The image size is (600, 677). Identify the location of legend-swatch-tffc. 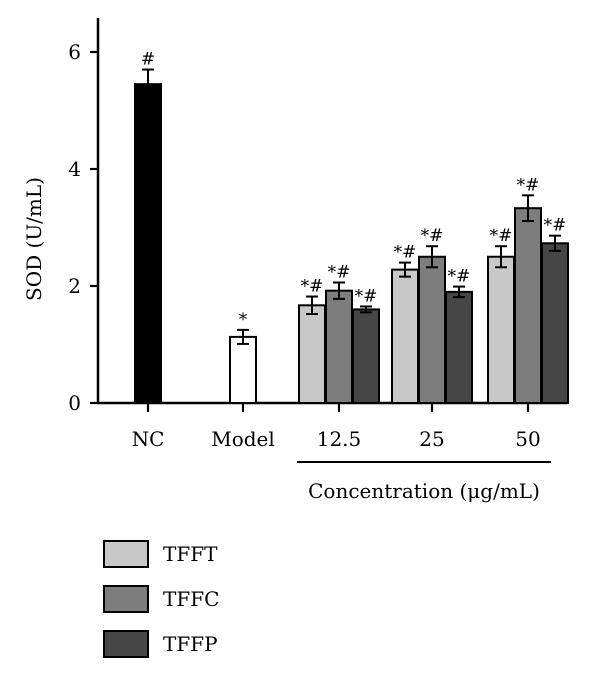
(126, 599).